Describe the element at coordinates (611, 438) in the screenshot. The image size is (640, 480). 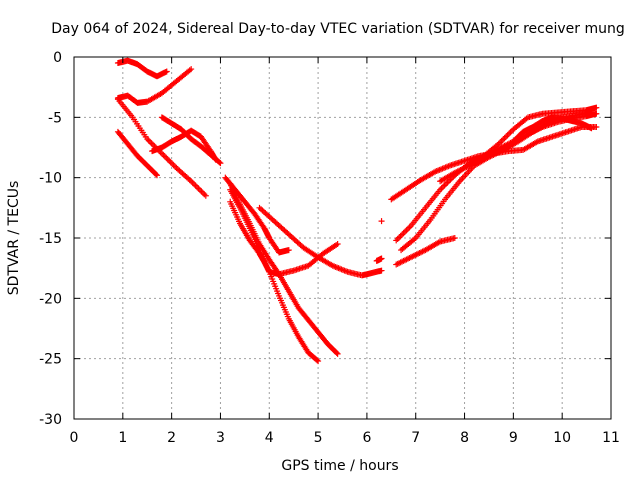
I see `x-tick-label: 11` at that location.